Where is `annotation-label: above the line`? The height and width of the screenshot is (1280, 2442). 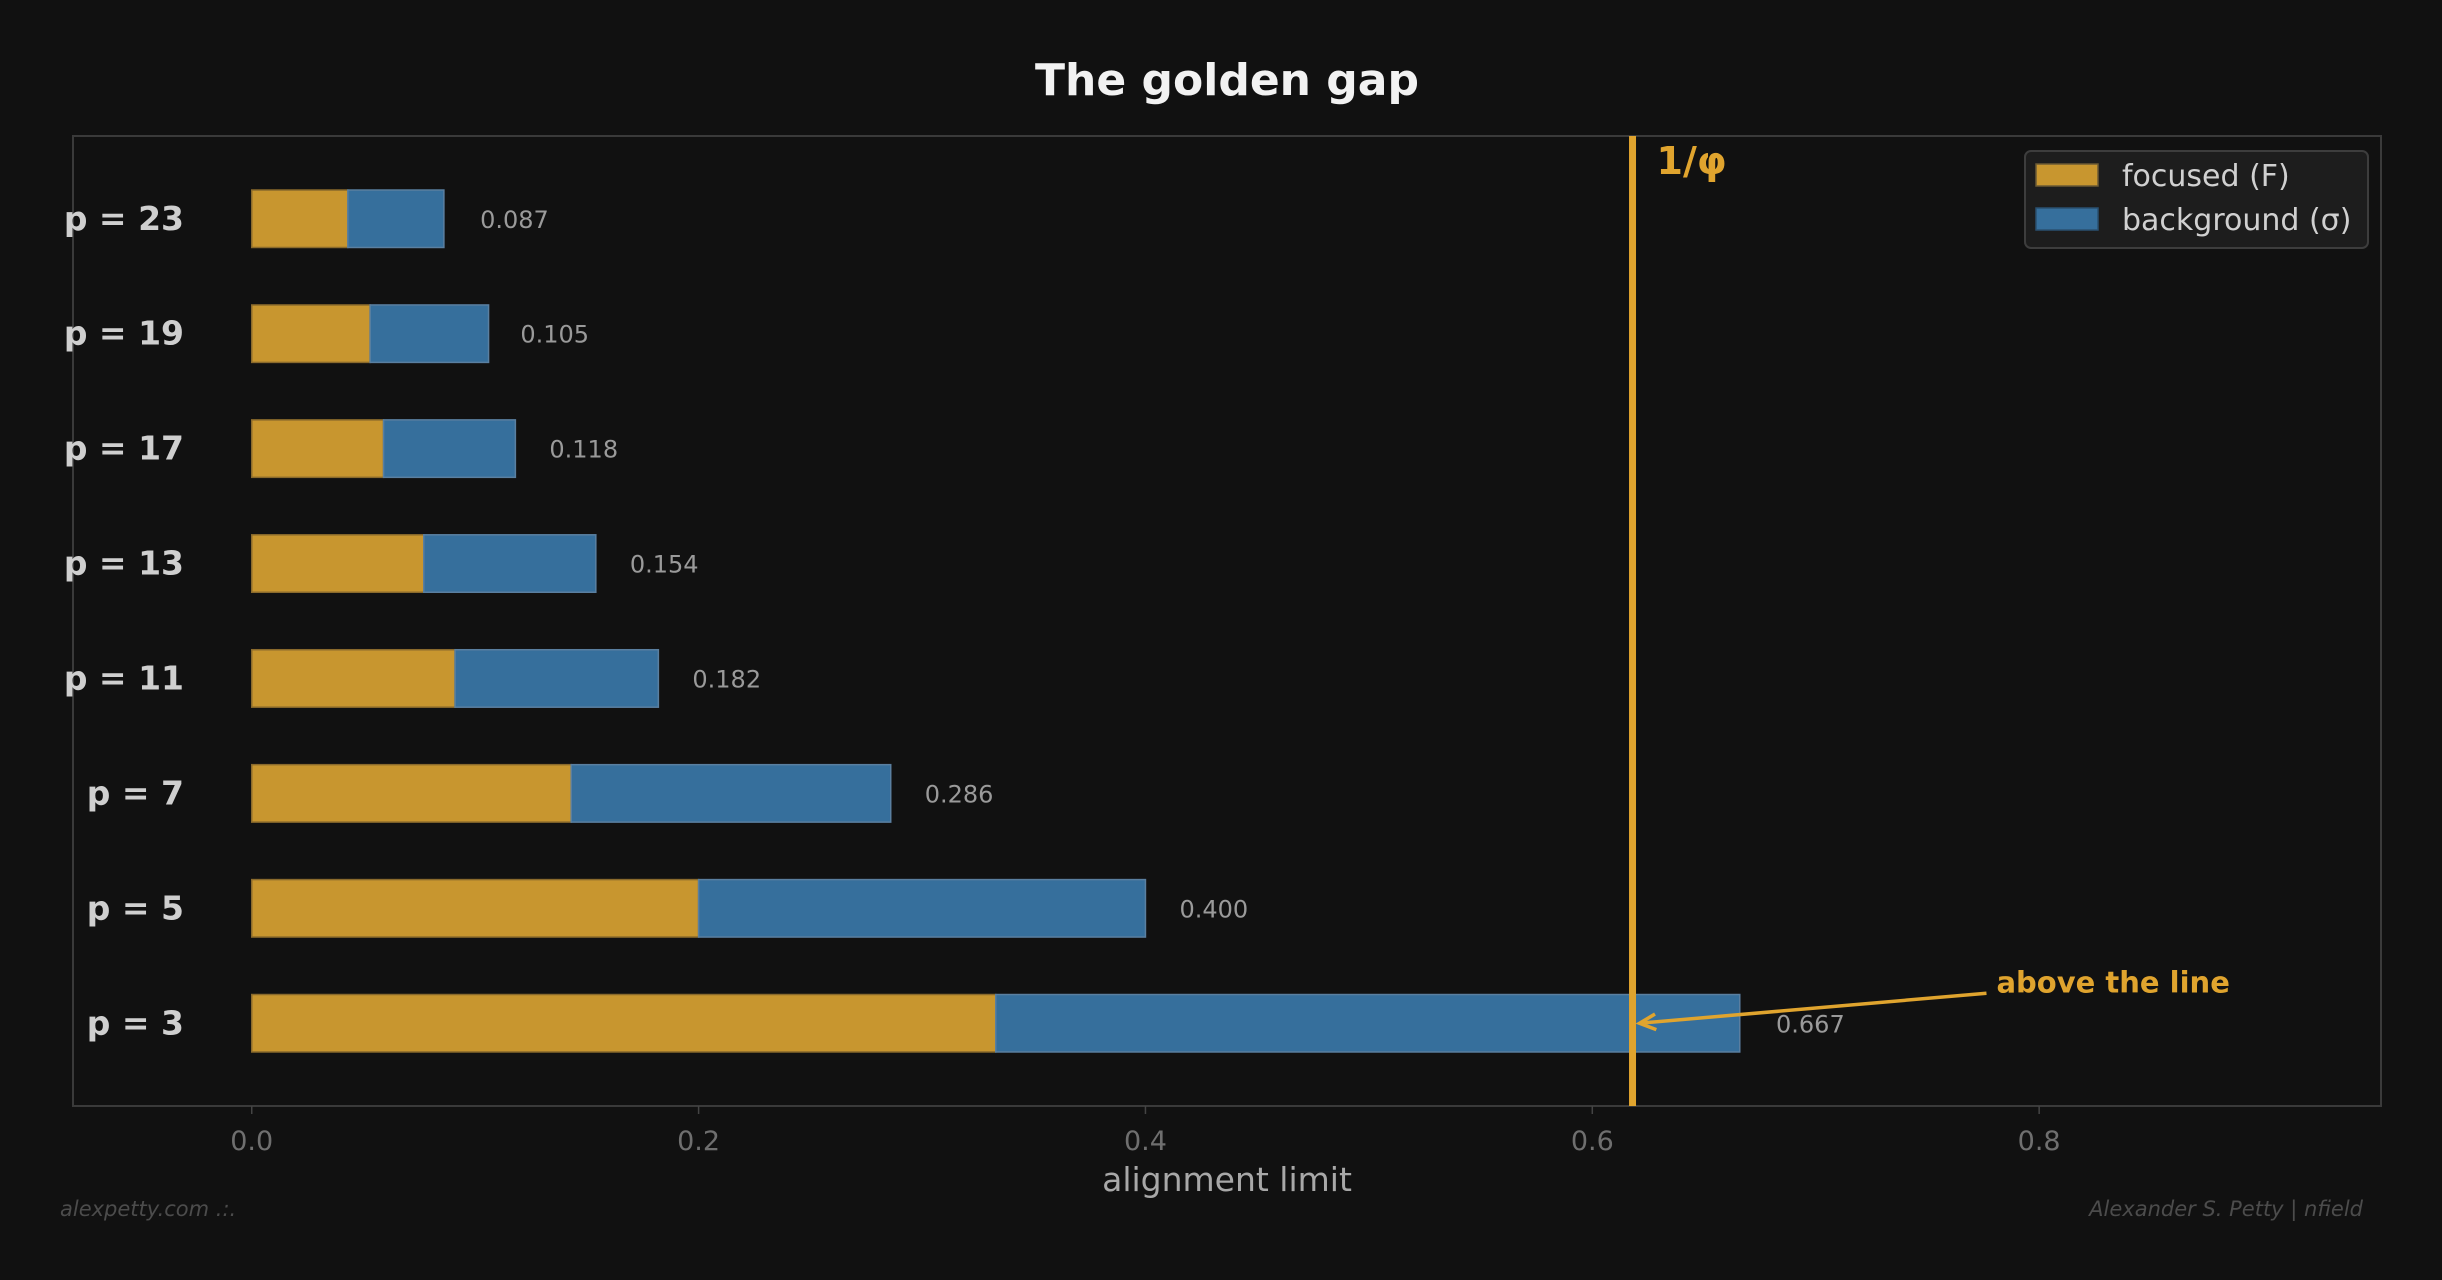 annotation-label: above the line is located at coordinates (2112, 982).